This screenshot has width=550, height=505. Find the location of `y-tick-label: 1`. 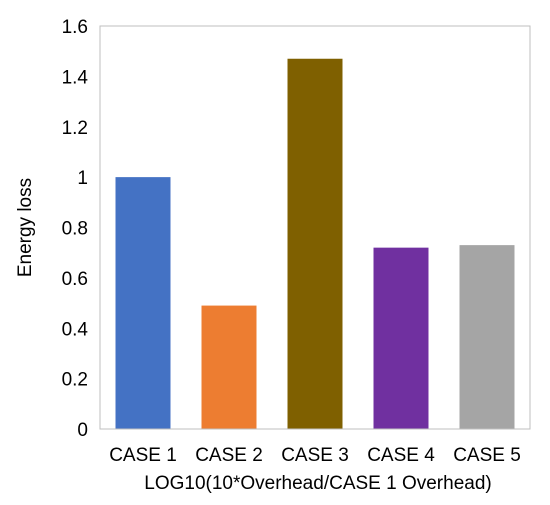

y-tick-label: 1 is located at coordinates (82, 178).